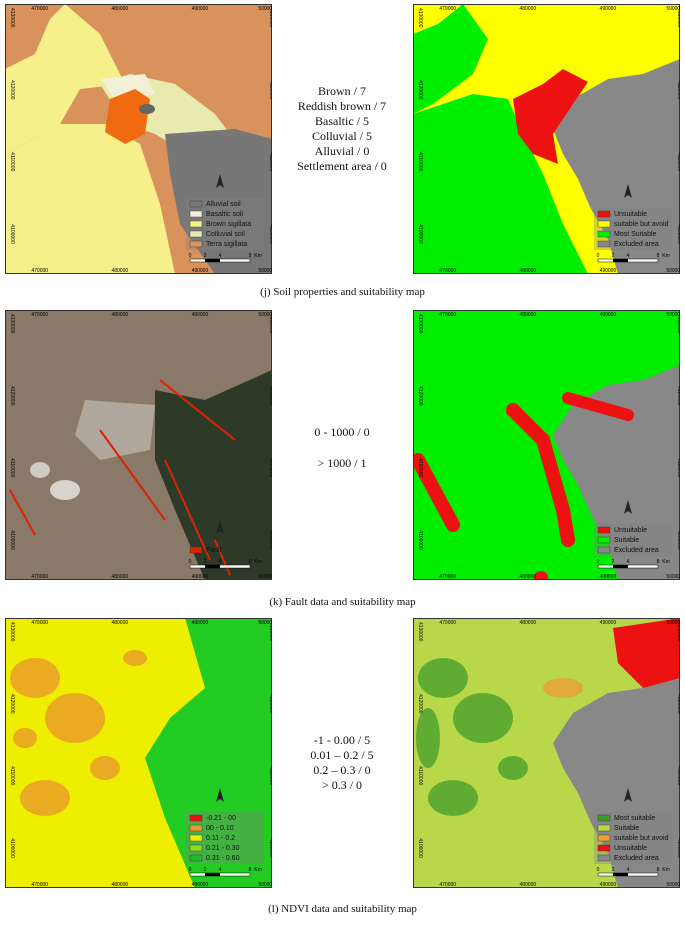 Image resolution: width=685 pixels, height=925 pixels. What do you see at coordinates (540, 475) in the screenshot?
I see `fault-buffer` at bounding box center [540, 475].